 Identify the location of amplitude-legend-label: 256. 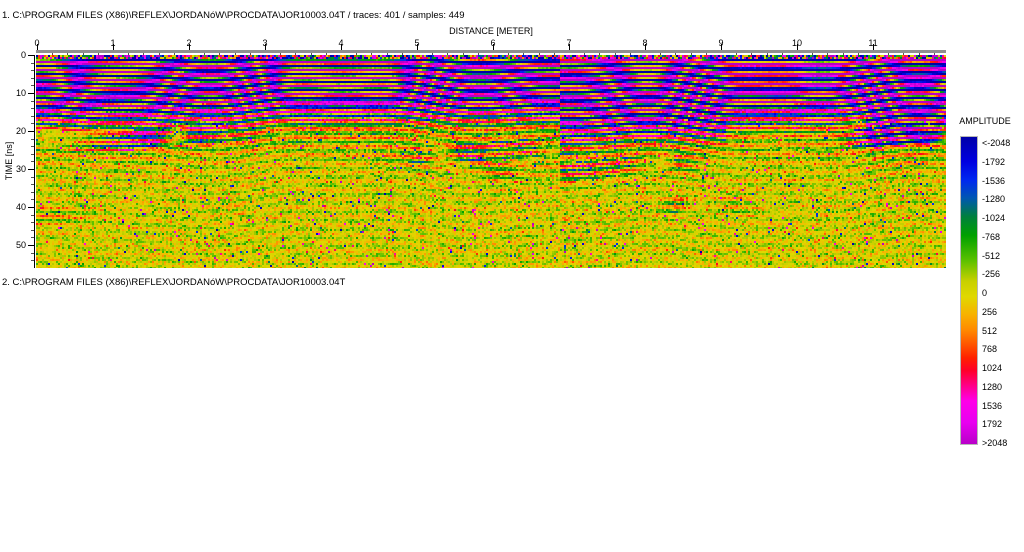
(990, 311).